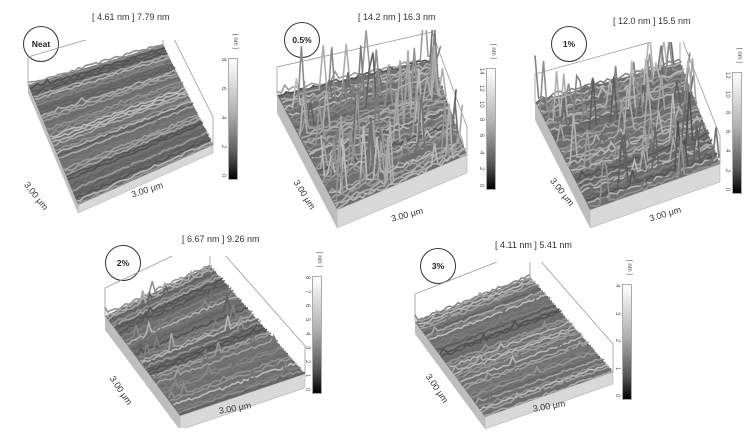  What do you see at coordinates (131, 17) in the screenshot?
I see `height-range-header: [ 4.61 nm ] 7.79 nm` at bounding box center [131, 17].